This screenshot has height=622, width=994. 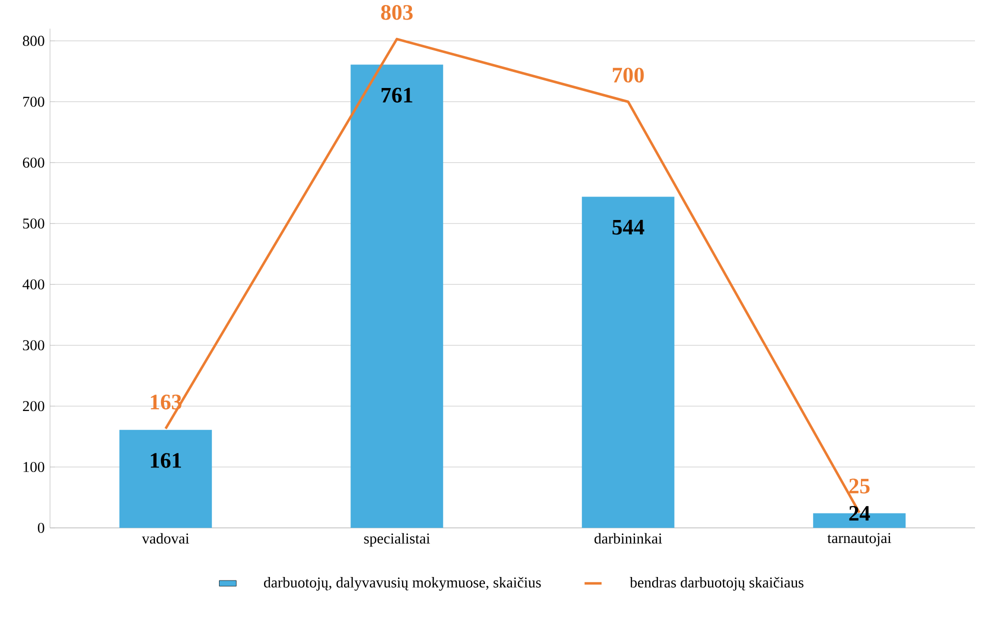 What do you see at coordinates (859, 539) in the screenshot?
I see `x-tick-label: tarnautojai` at bounding box center [859, 539].